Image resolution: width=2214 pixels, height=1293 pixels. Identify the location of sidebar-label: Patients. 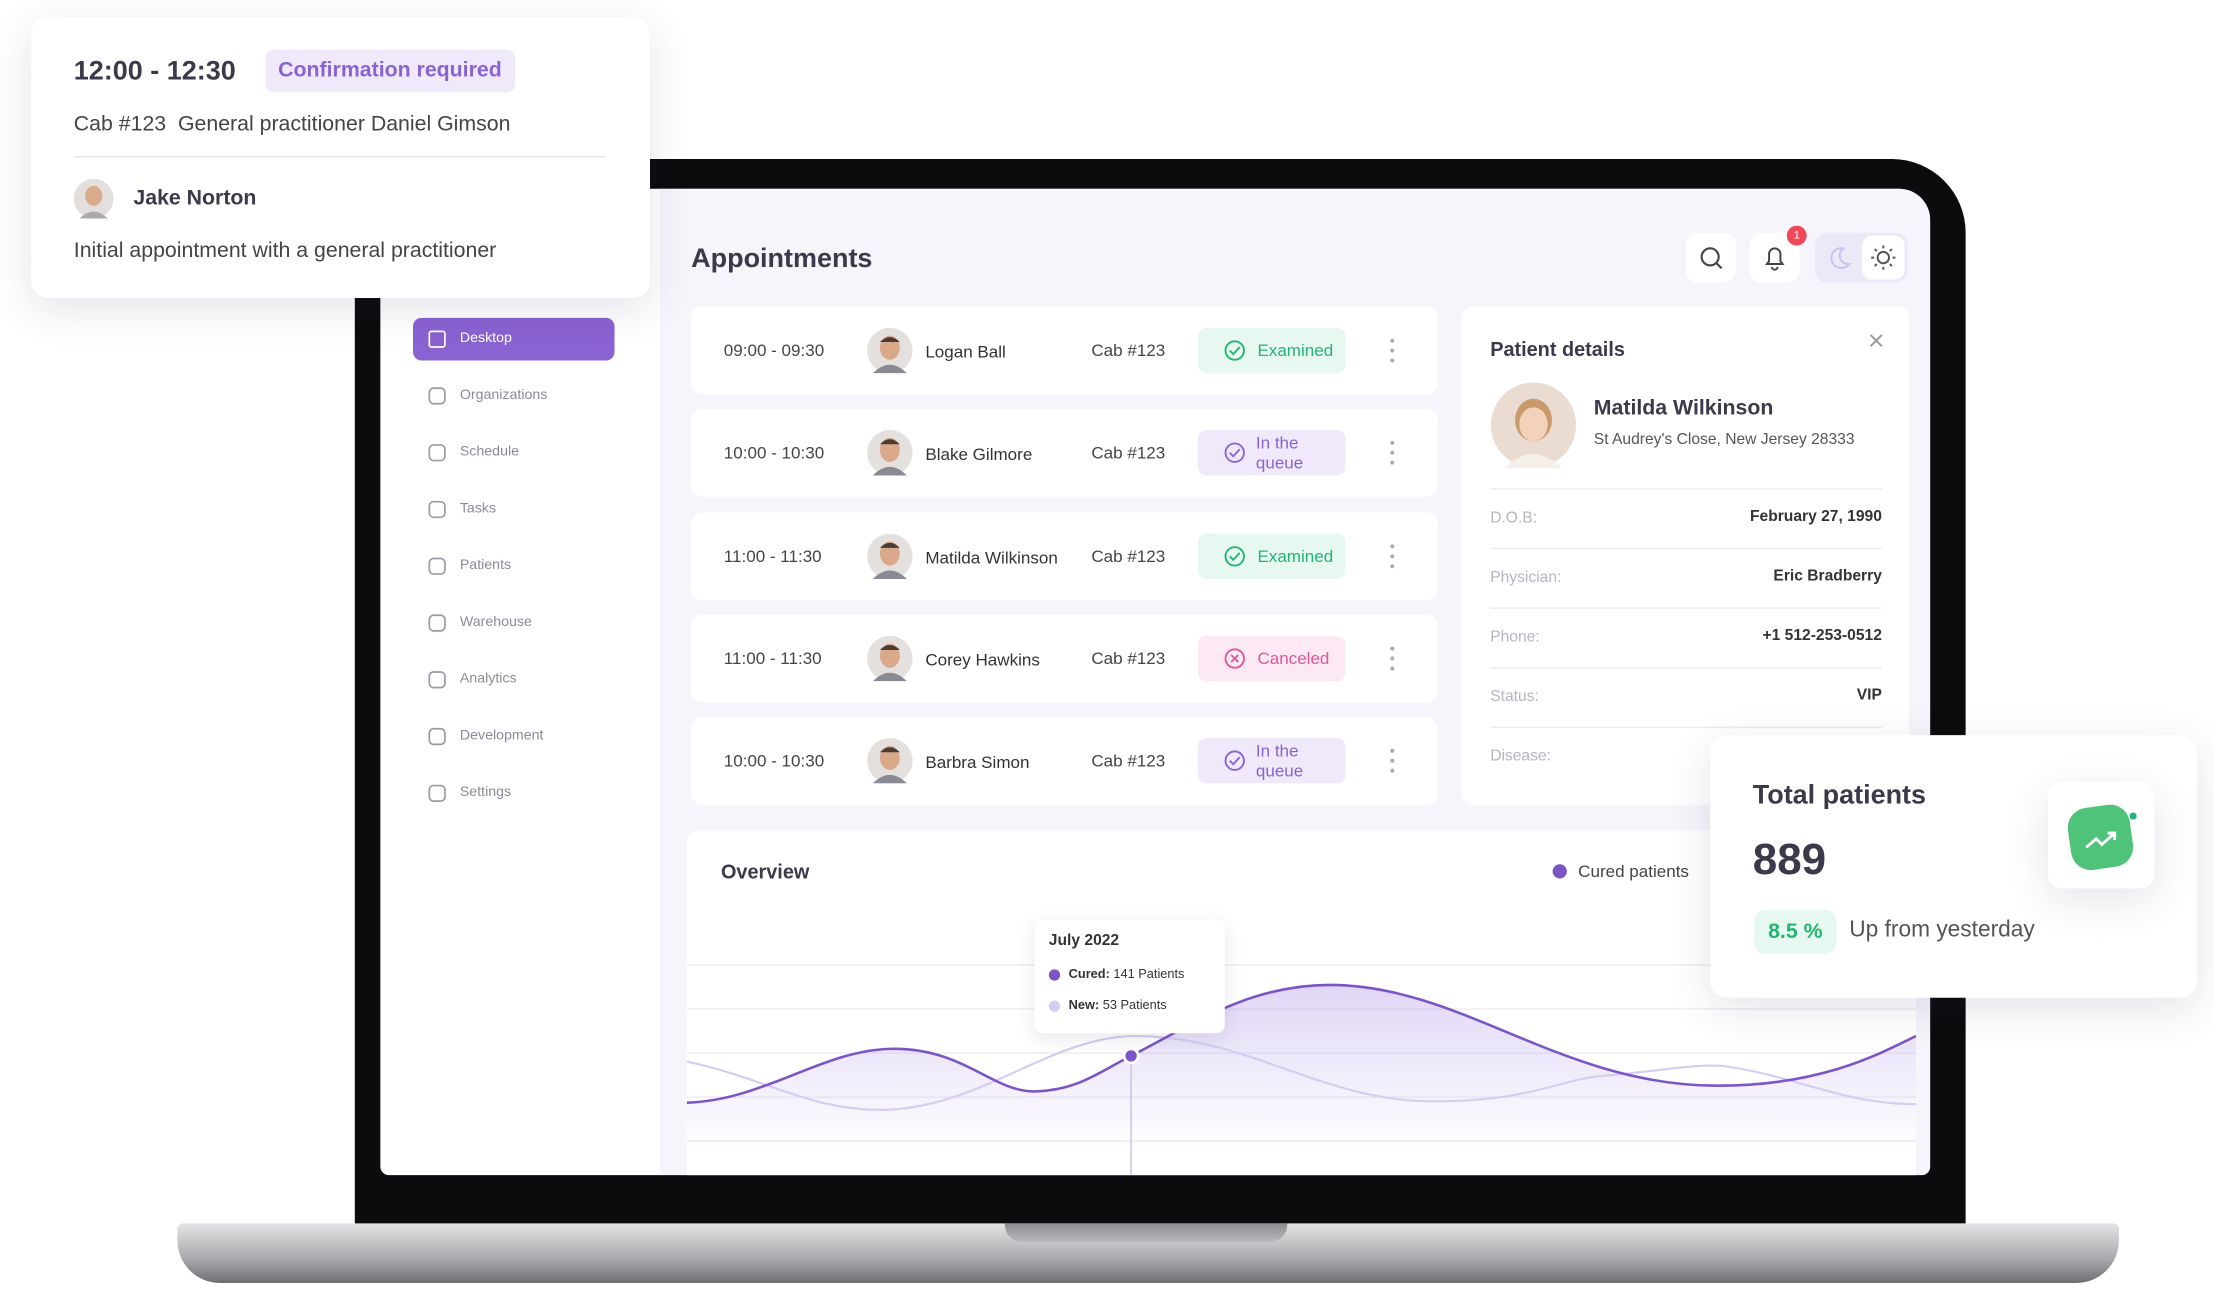
(485, 565).